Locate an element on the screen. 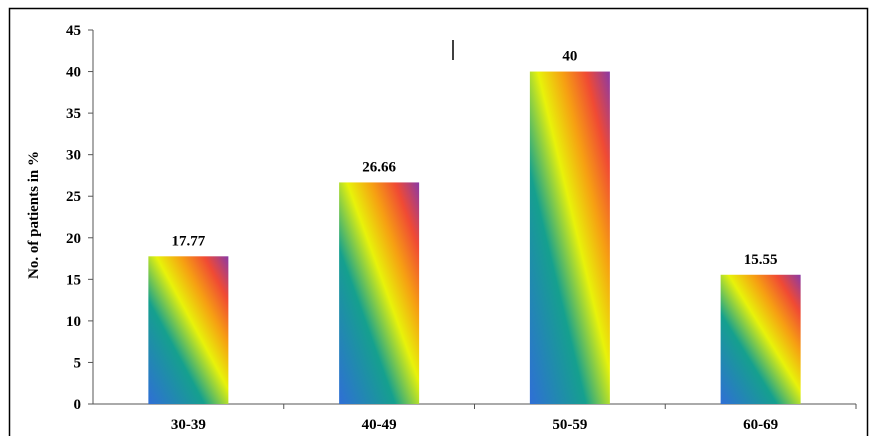 The width and height of the screenshot is (873, 441). y-tick-label: 0 is located at coordinates (78, 405).